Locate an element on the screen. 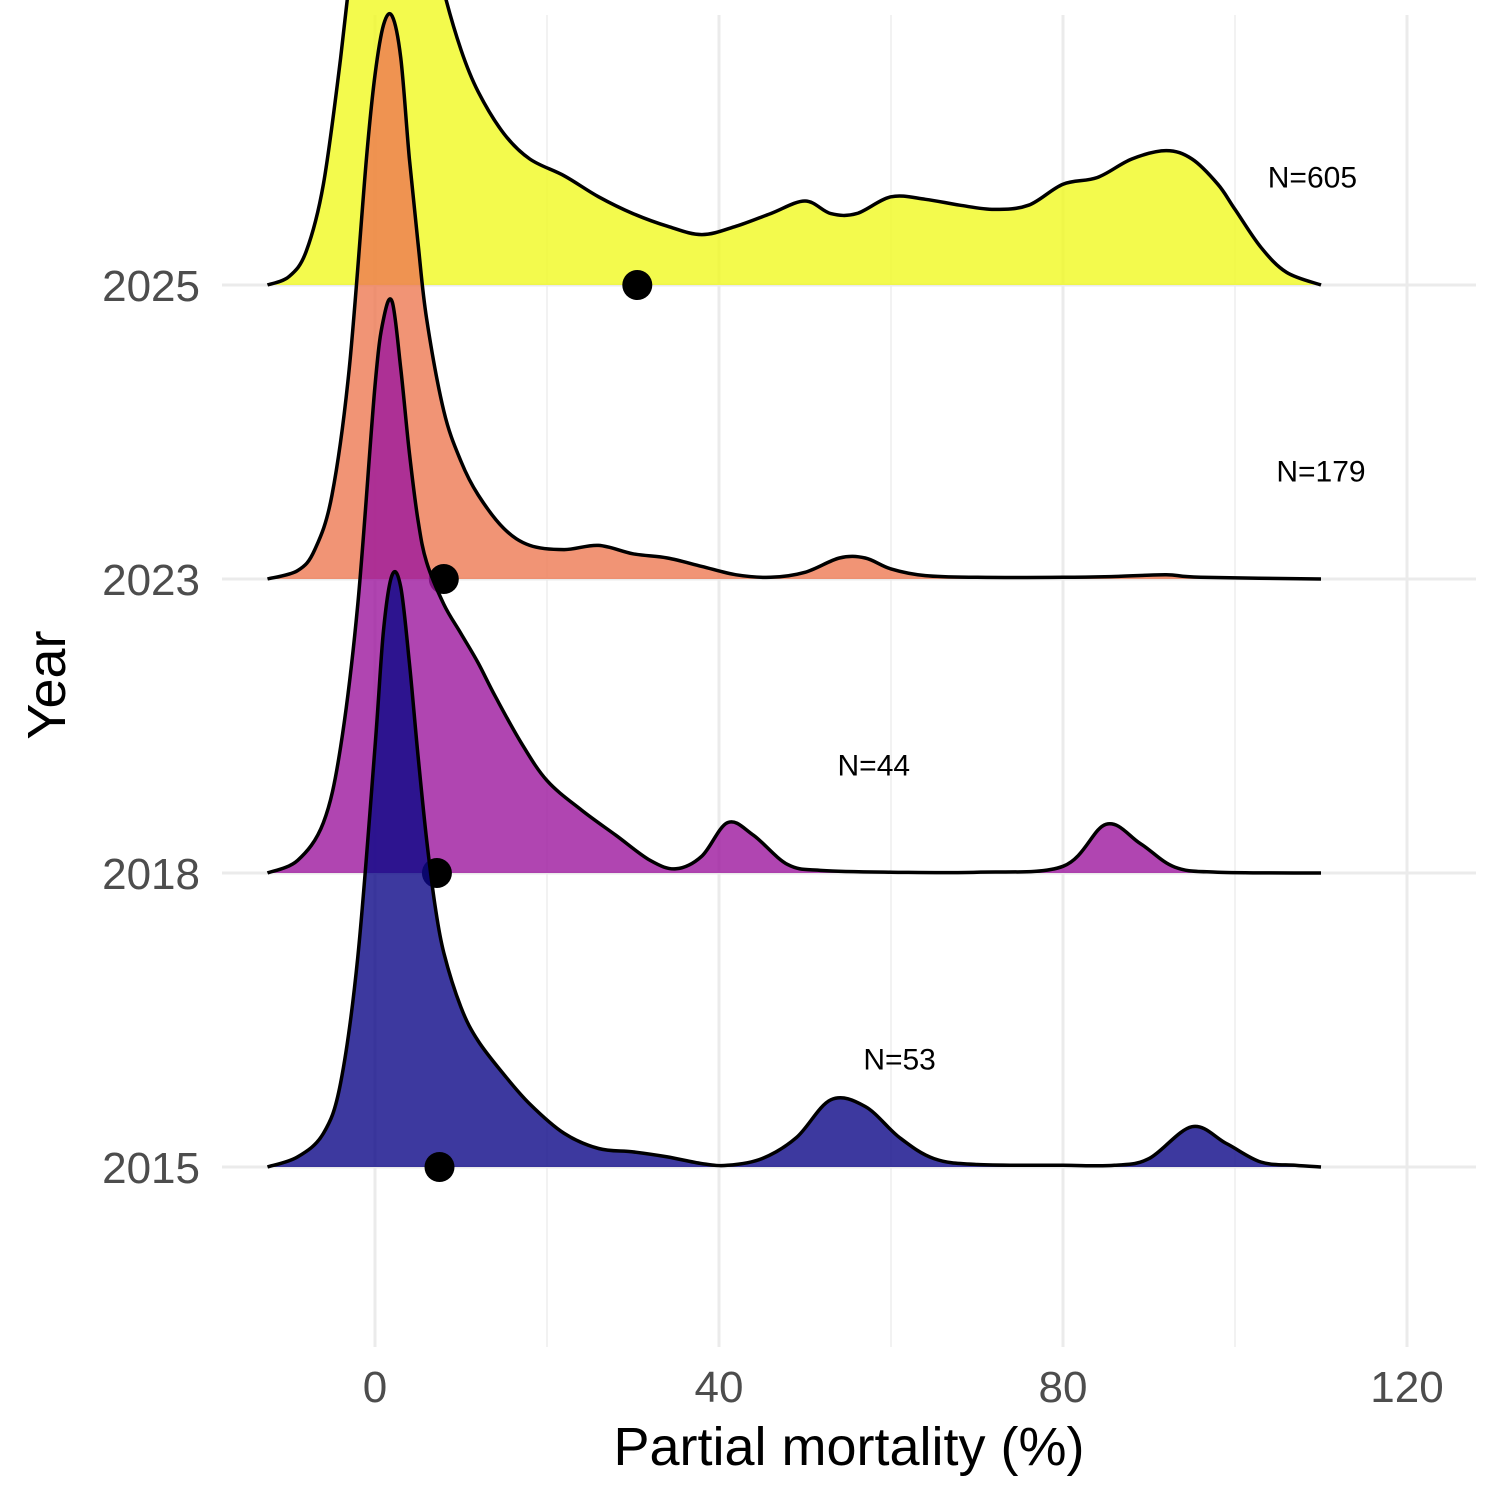  n-label-2018: N=44 is located at coordinates (874, 766).